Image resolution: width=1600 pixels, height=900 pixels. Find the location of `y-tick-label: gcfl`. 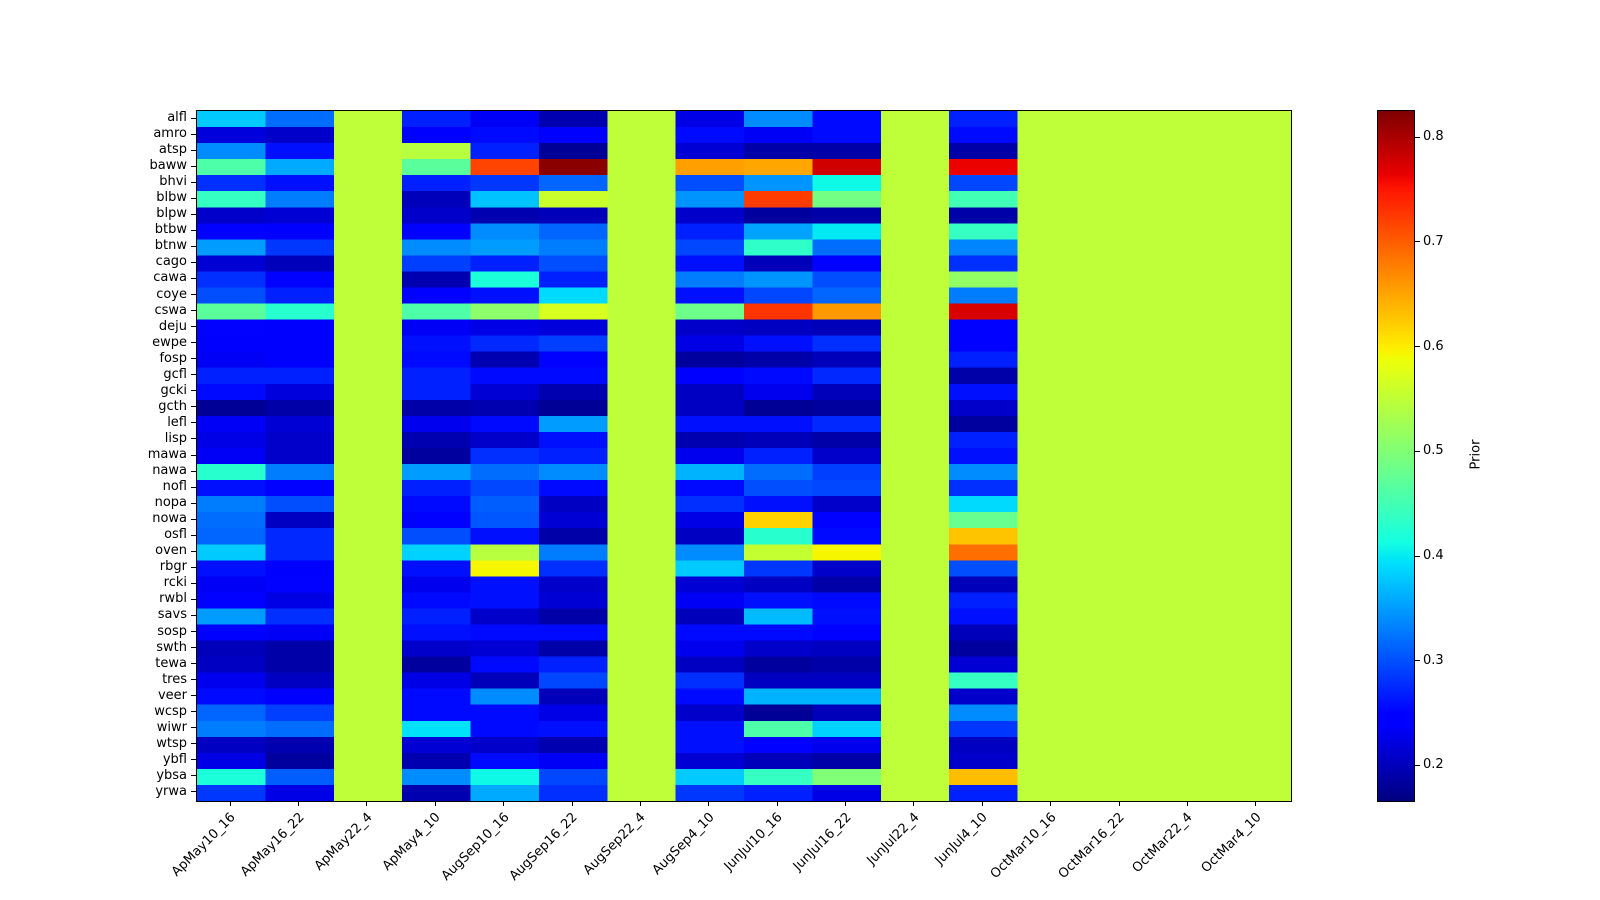

y-tick-label: gcfl is located at coordinates (175, 374).